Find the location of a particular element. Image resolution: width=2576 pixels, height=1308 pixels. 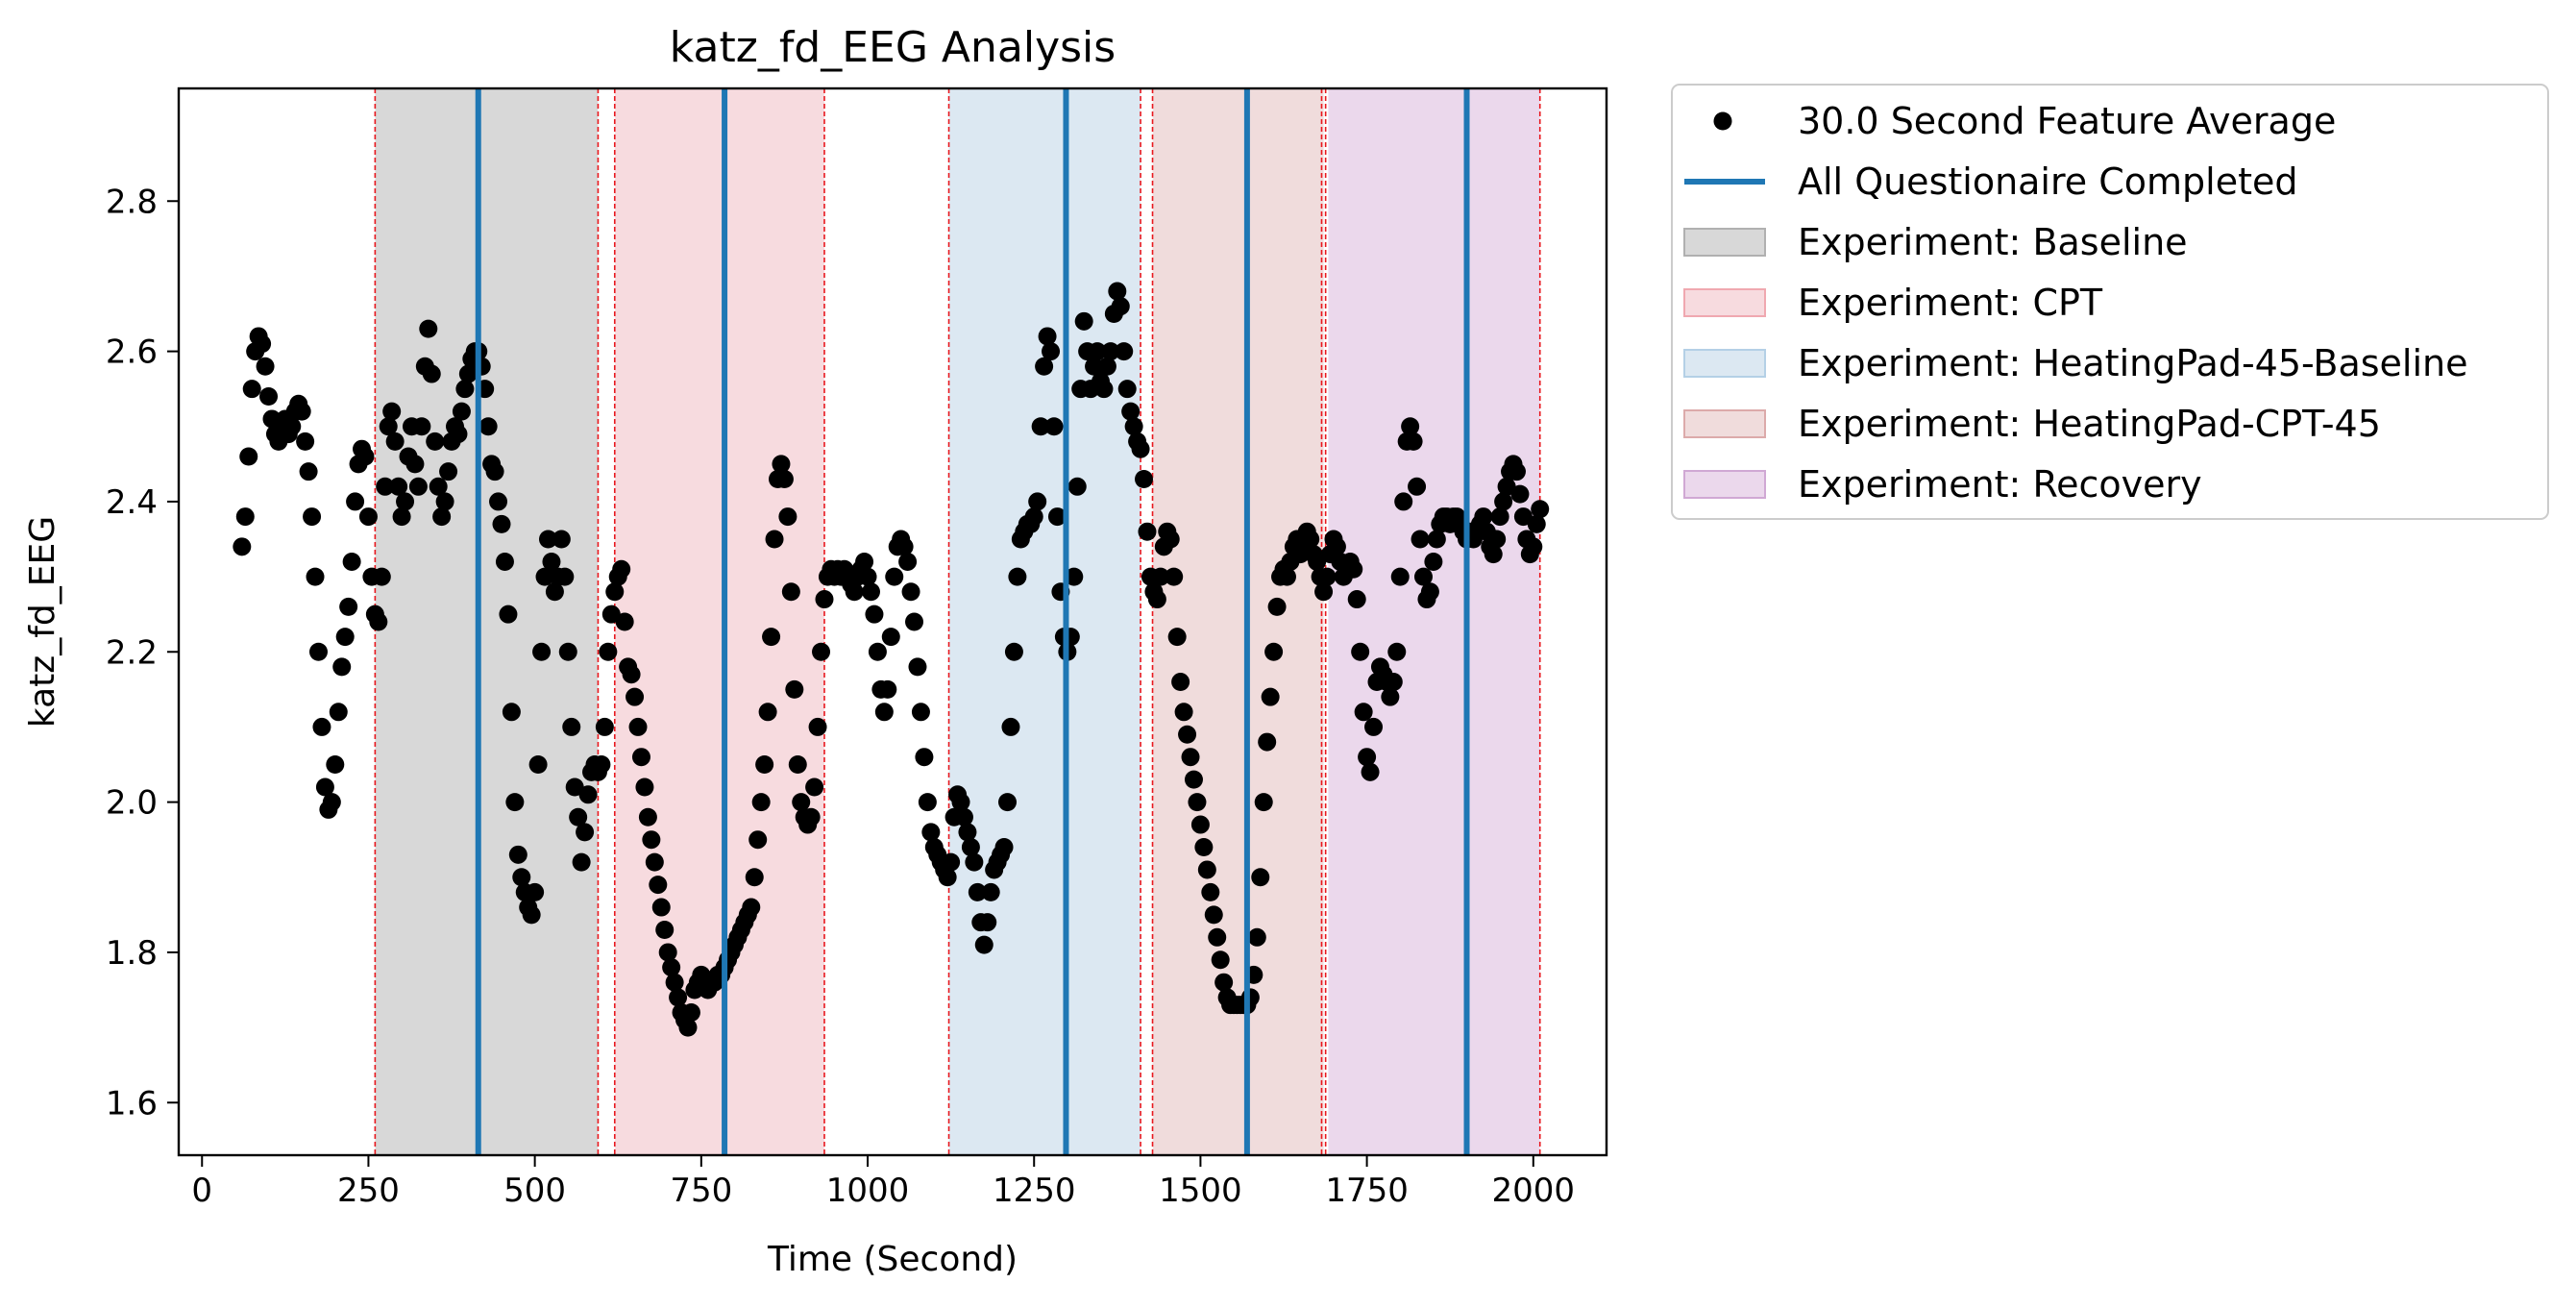

y-axis-label: katz_fd_EEG is located at coordinates (42, 622).